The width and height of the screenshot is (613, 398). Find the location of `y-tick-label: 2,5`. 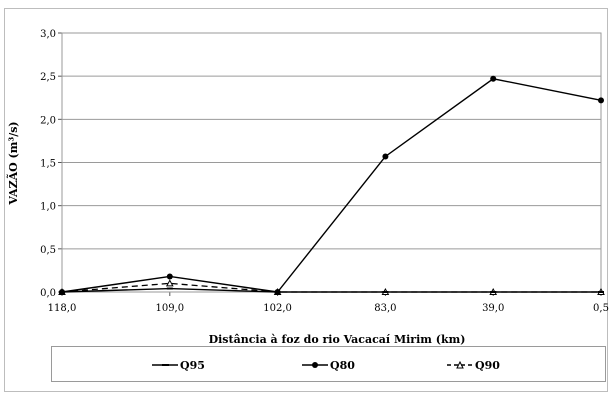

y-tick-label: 2,5 is located at coordinates (48, 77).